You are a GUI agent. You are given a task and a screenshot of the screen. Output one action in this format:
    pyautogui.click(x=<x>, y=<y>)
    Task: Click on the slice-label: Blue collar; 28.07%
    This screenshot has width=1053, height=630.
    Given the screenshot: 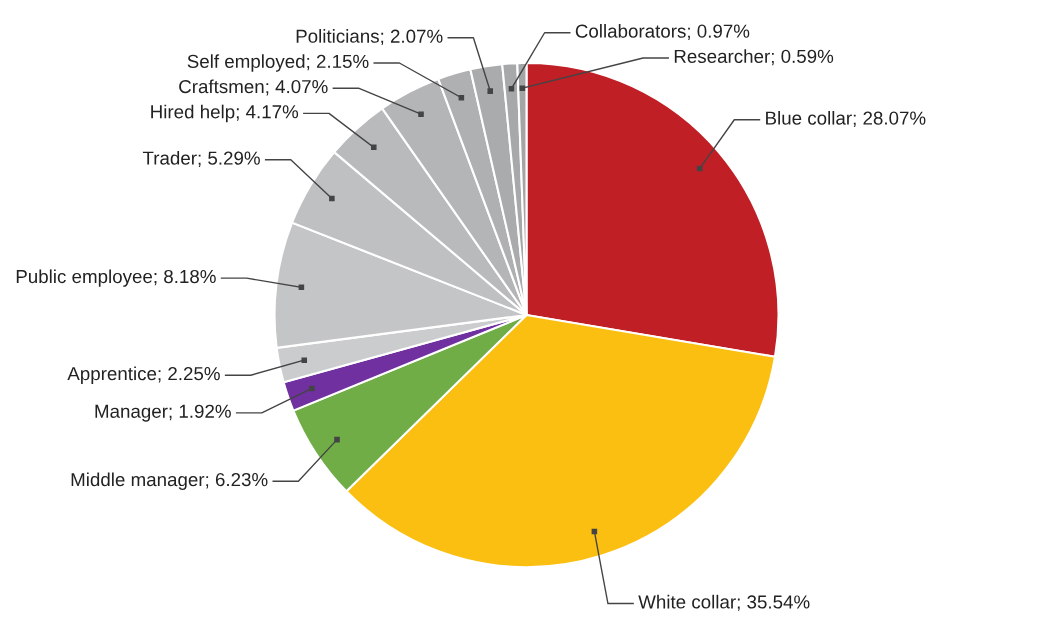 What is the action you would take?
    pyautogui.click(x=846, y=118)
    